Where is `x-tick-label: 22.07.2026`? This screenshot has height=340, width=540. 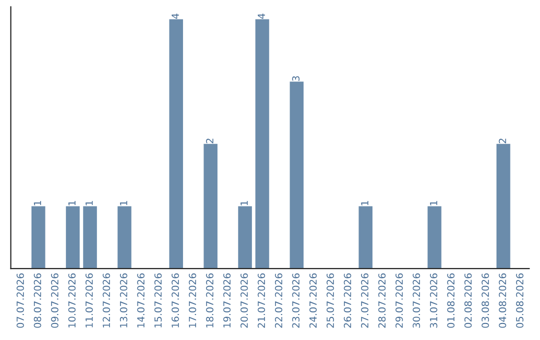
x-tick-label: 22.07.2026 is located at coordinates (278, 300).